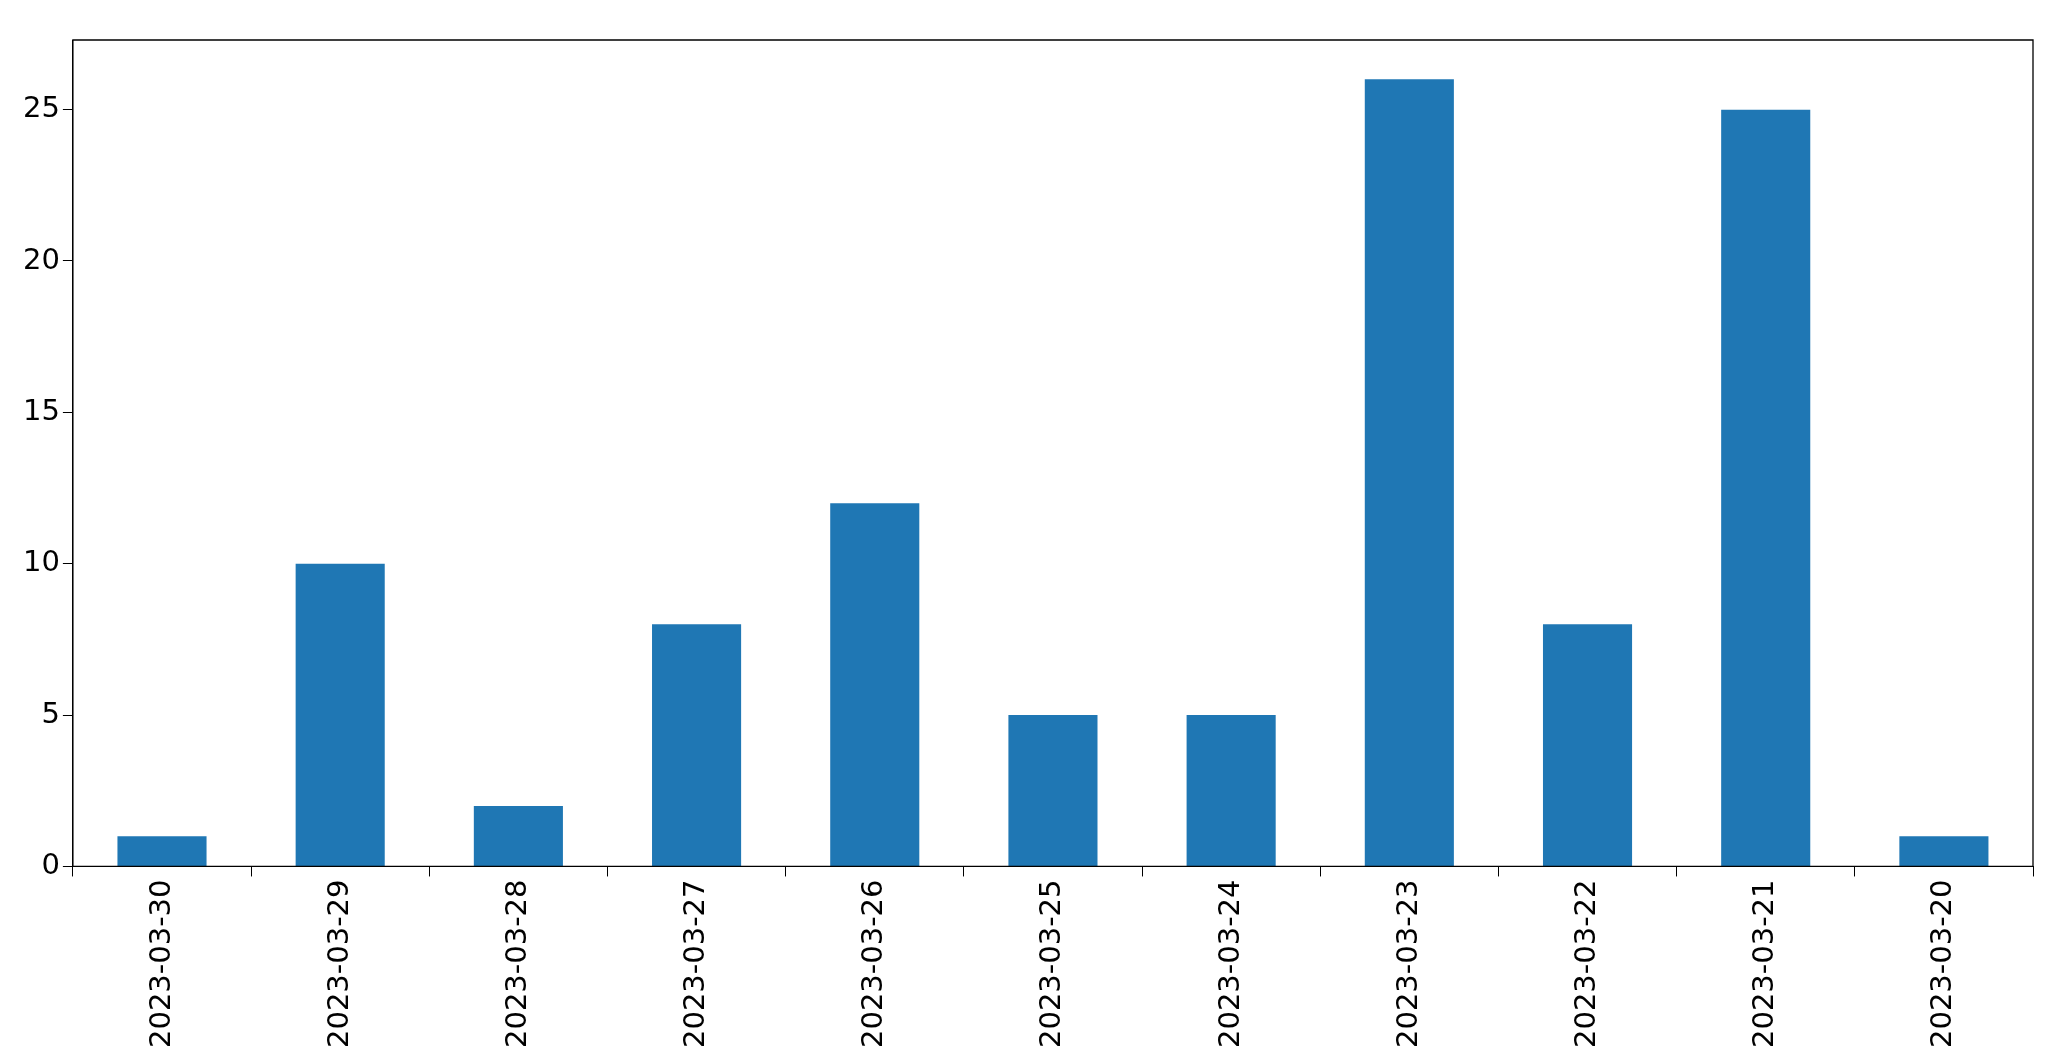  I want to click on x-tick-label: 2023-03-28, so click(515, 964).